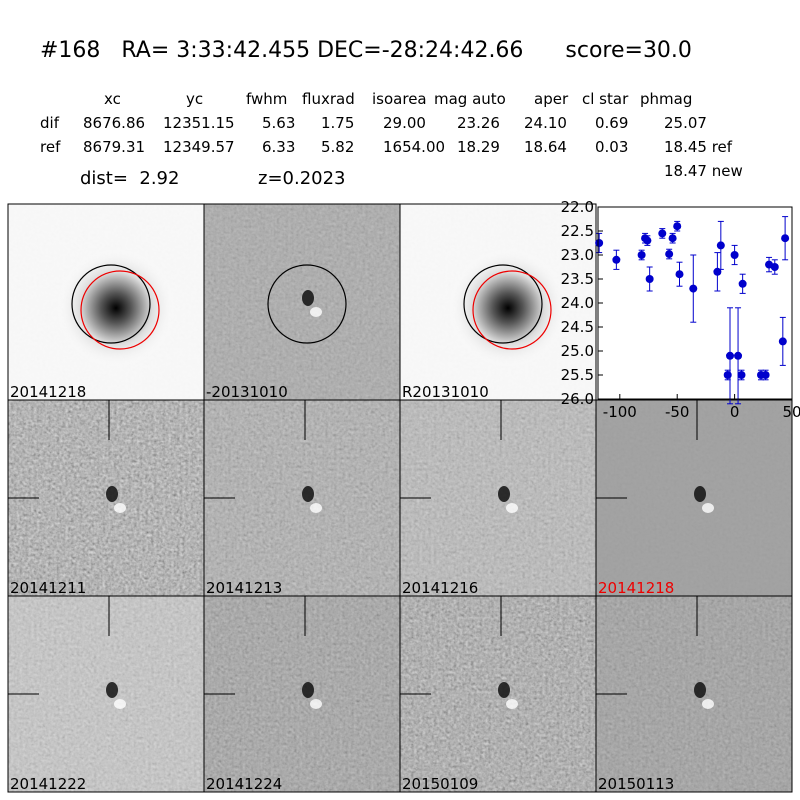 The height and width of the screenshot is (800, 800). Describe the element at coordinates (244, 784) in the screenshot. I see `panel-label: 20141224` at that location.